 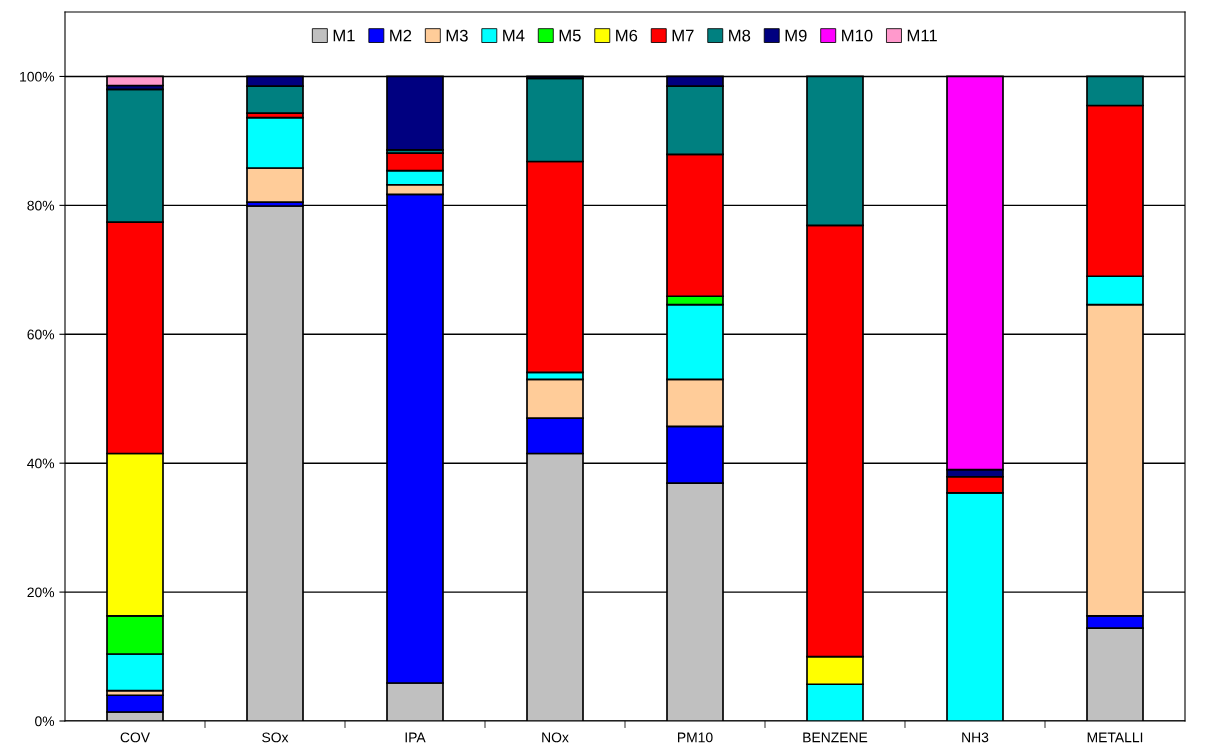 I want to click on y-tick-label: 60%, so click(x=41, y=334).